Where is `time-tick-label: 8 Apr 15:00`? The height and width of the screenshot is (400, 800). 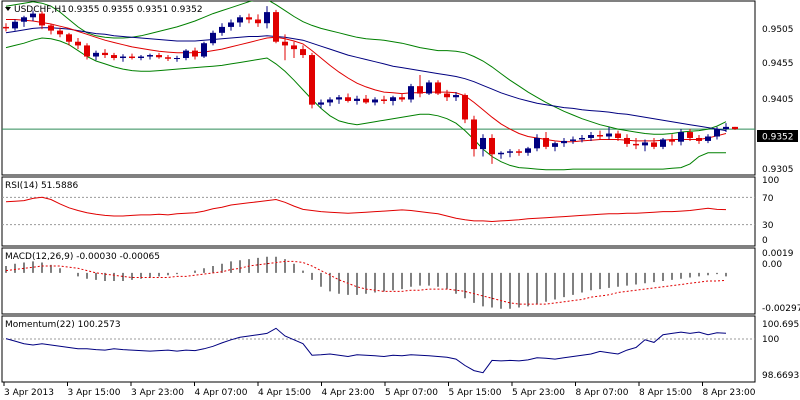
time-tick-label: 8 Apr 15:00 is located at coordinates (665, 393).